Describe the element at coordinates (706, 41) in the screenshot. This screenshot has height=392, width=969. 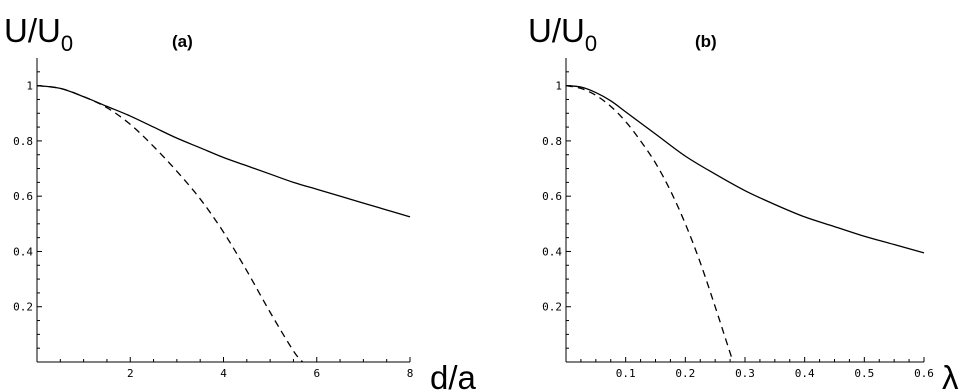
I see `panel-label-b: (b)` at that location.